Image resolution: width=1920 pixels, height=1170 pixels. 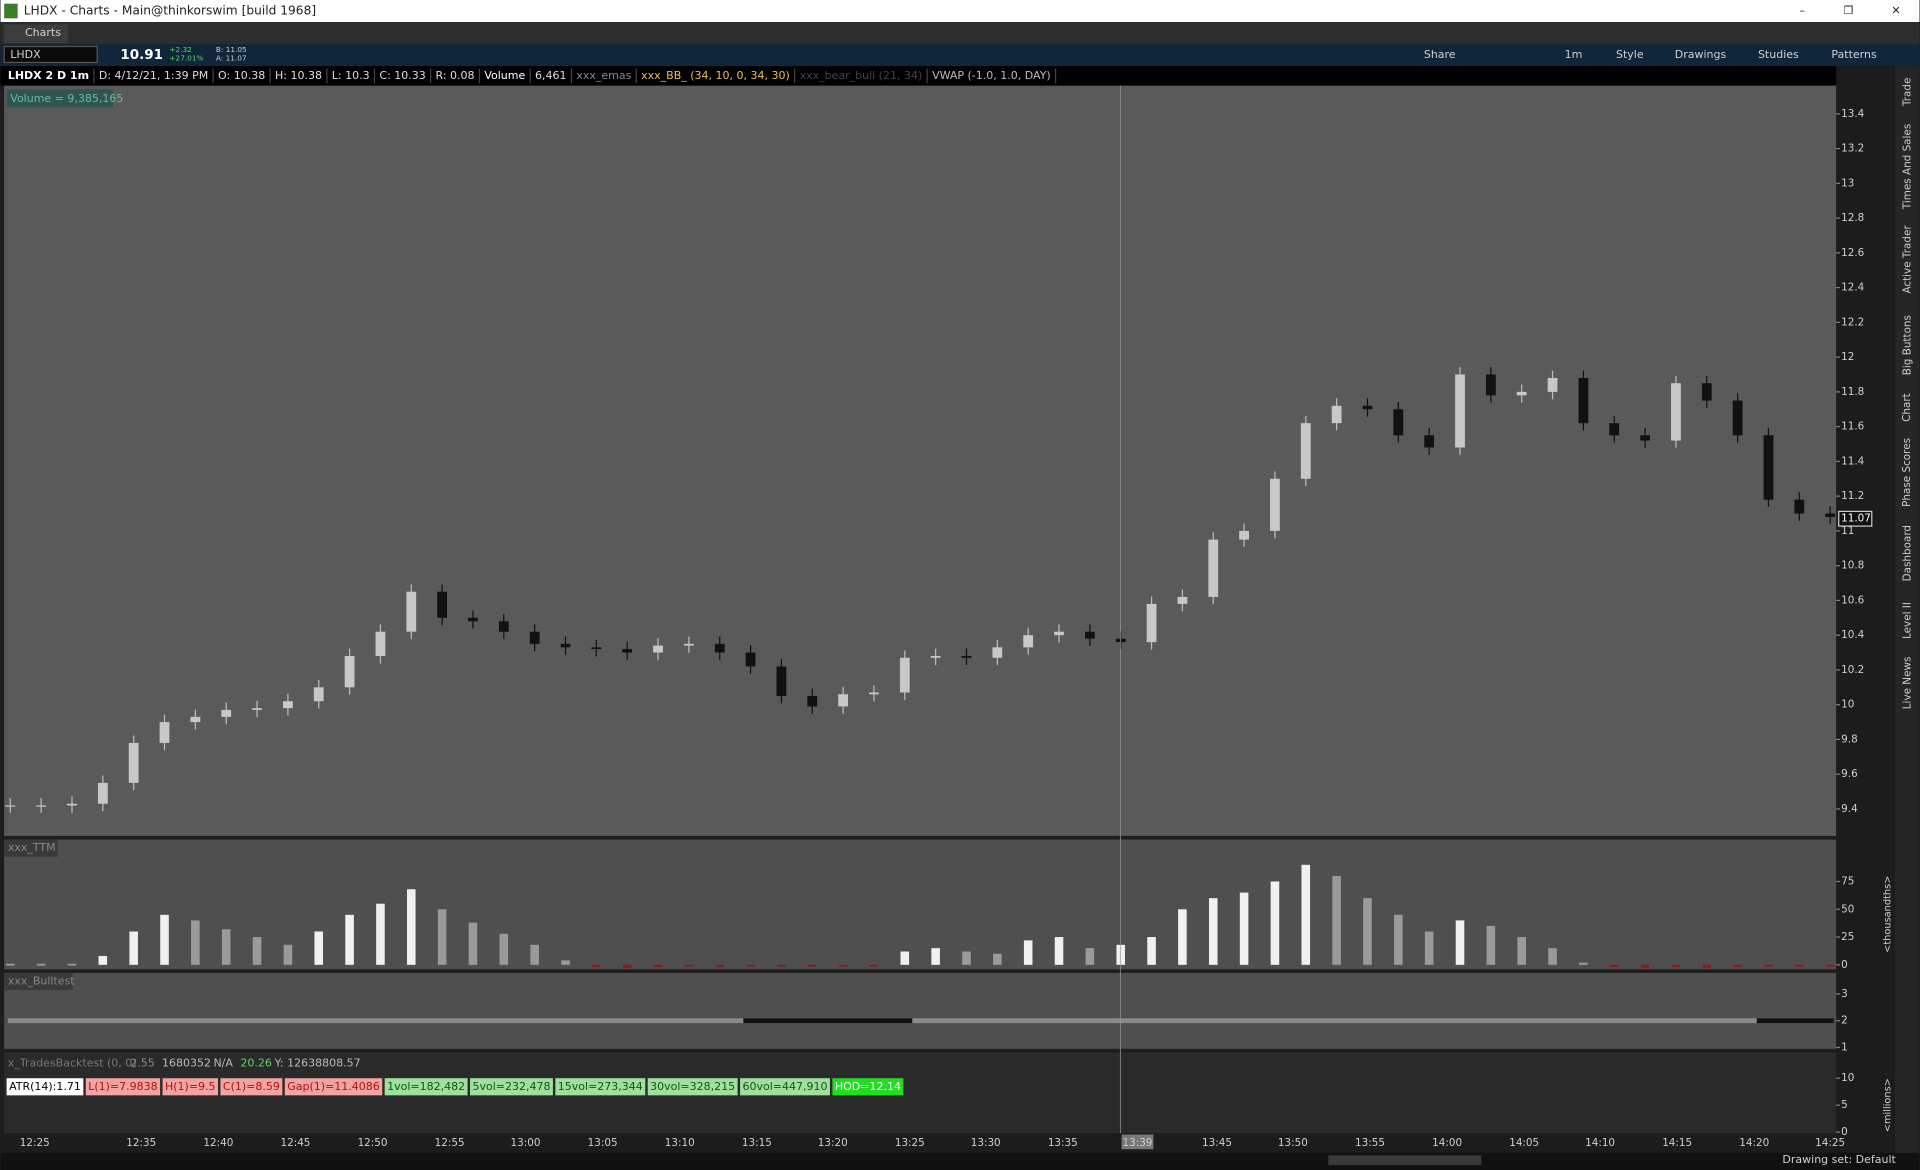 I want to click on sidebar-tab: Level II, so click(x=1907, y=620).